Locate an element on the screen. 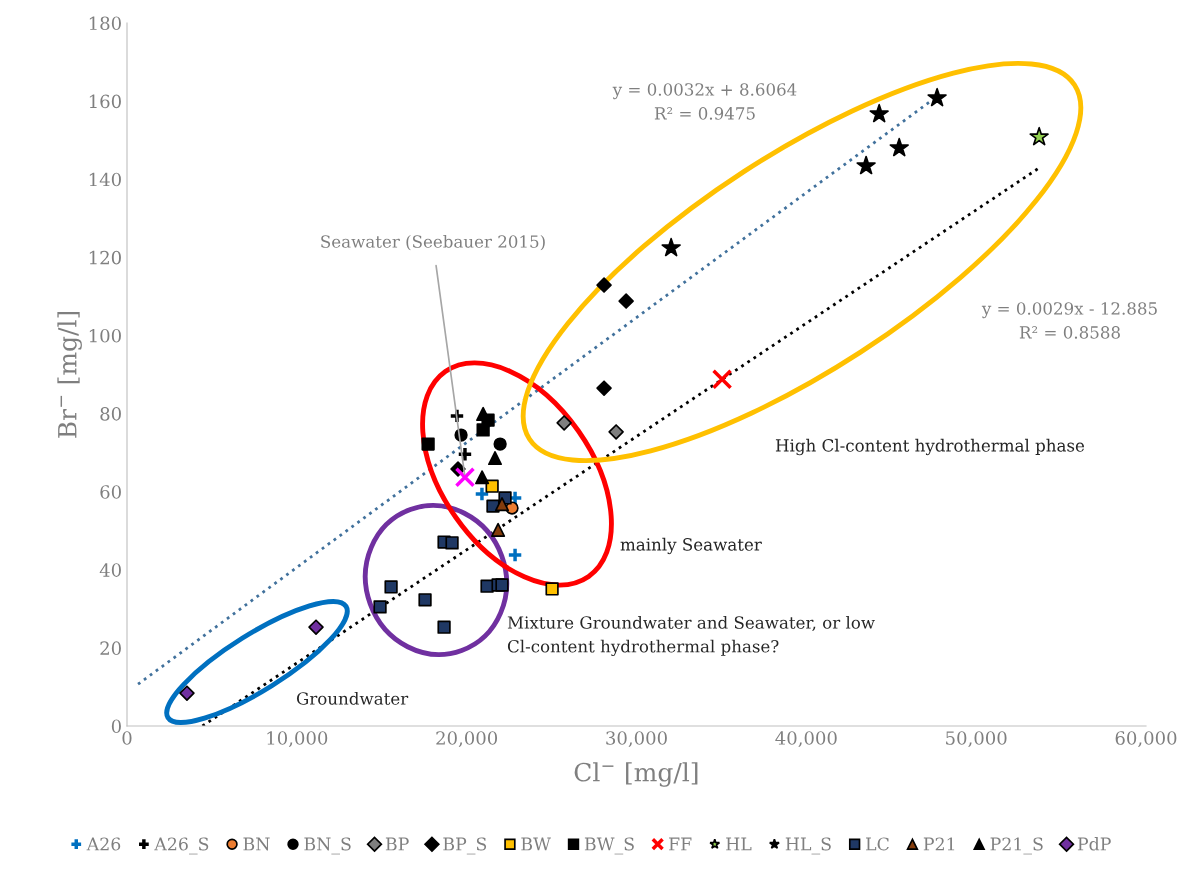 The image size is (1179, 870). legend-label: HL is located at coordinates (739, 844).